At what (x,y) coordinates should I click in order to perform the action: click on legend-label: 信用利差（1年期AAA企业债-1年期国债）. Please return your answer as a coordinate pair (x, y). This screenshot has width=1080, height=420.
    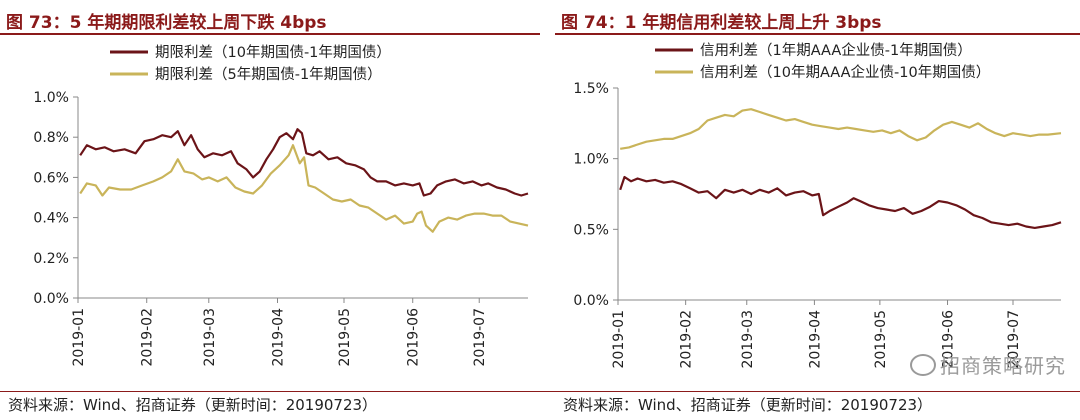
    Looking at the image, I should click on (836, 50).